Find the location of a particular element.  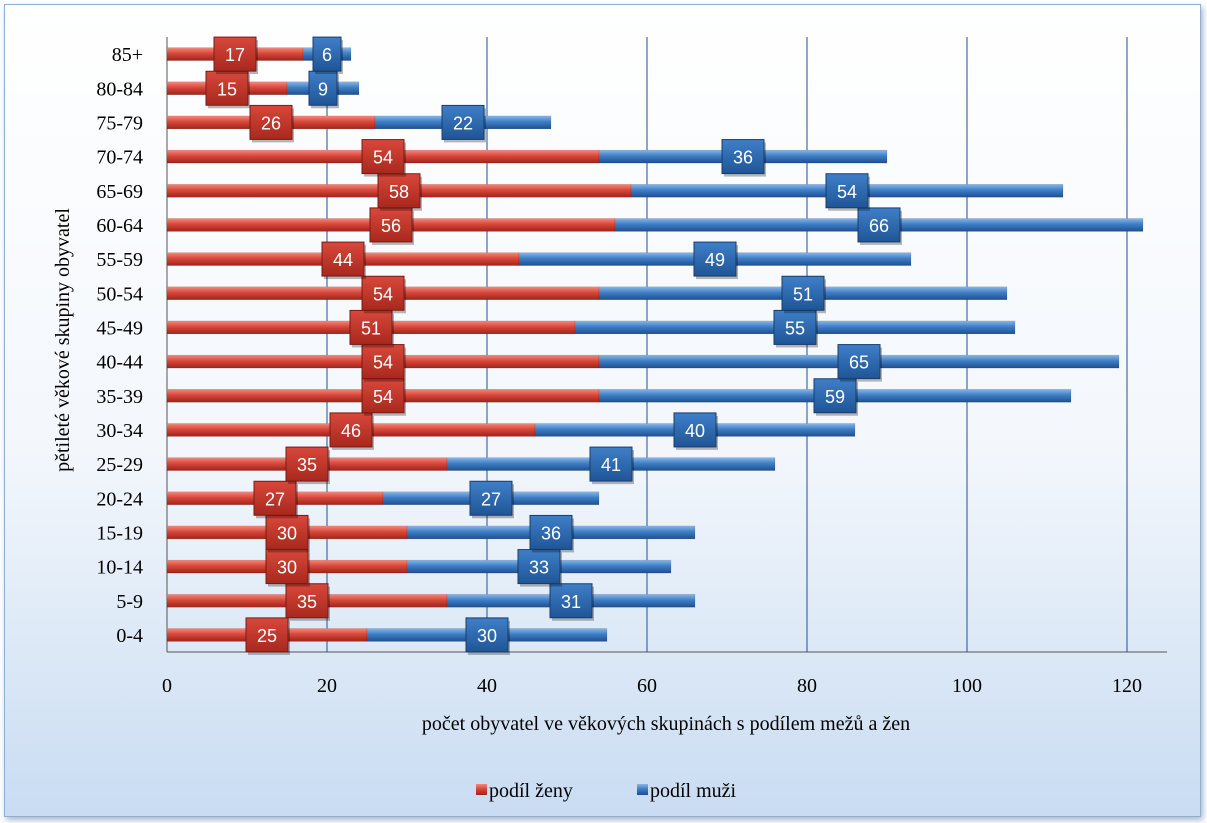

data-label-muzi-50-54: 51 is located at coordinates (803, 294).